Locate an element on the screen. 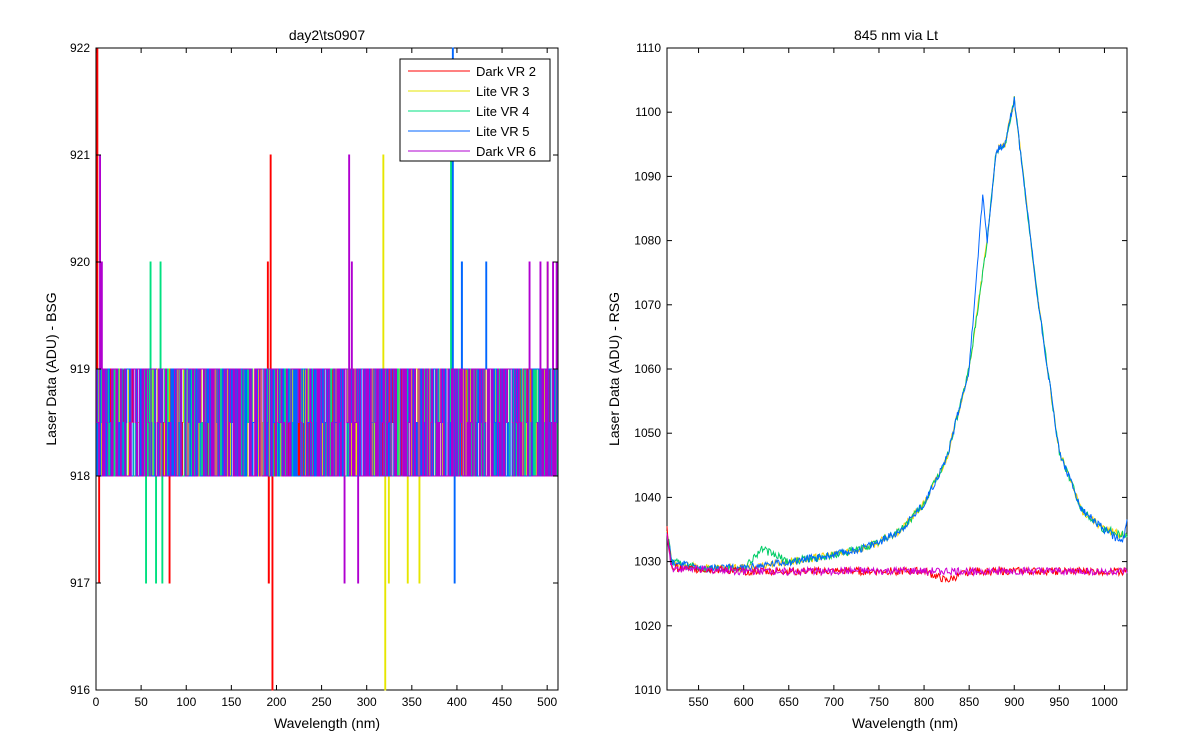  y-tick-label: 1100 is located at coordinates (648, 112).